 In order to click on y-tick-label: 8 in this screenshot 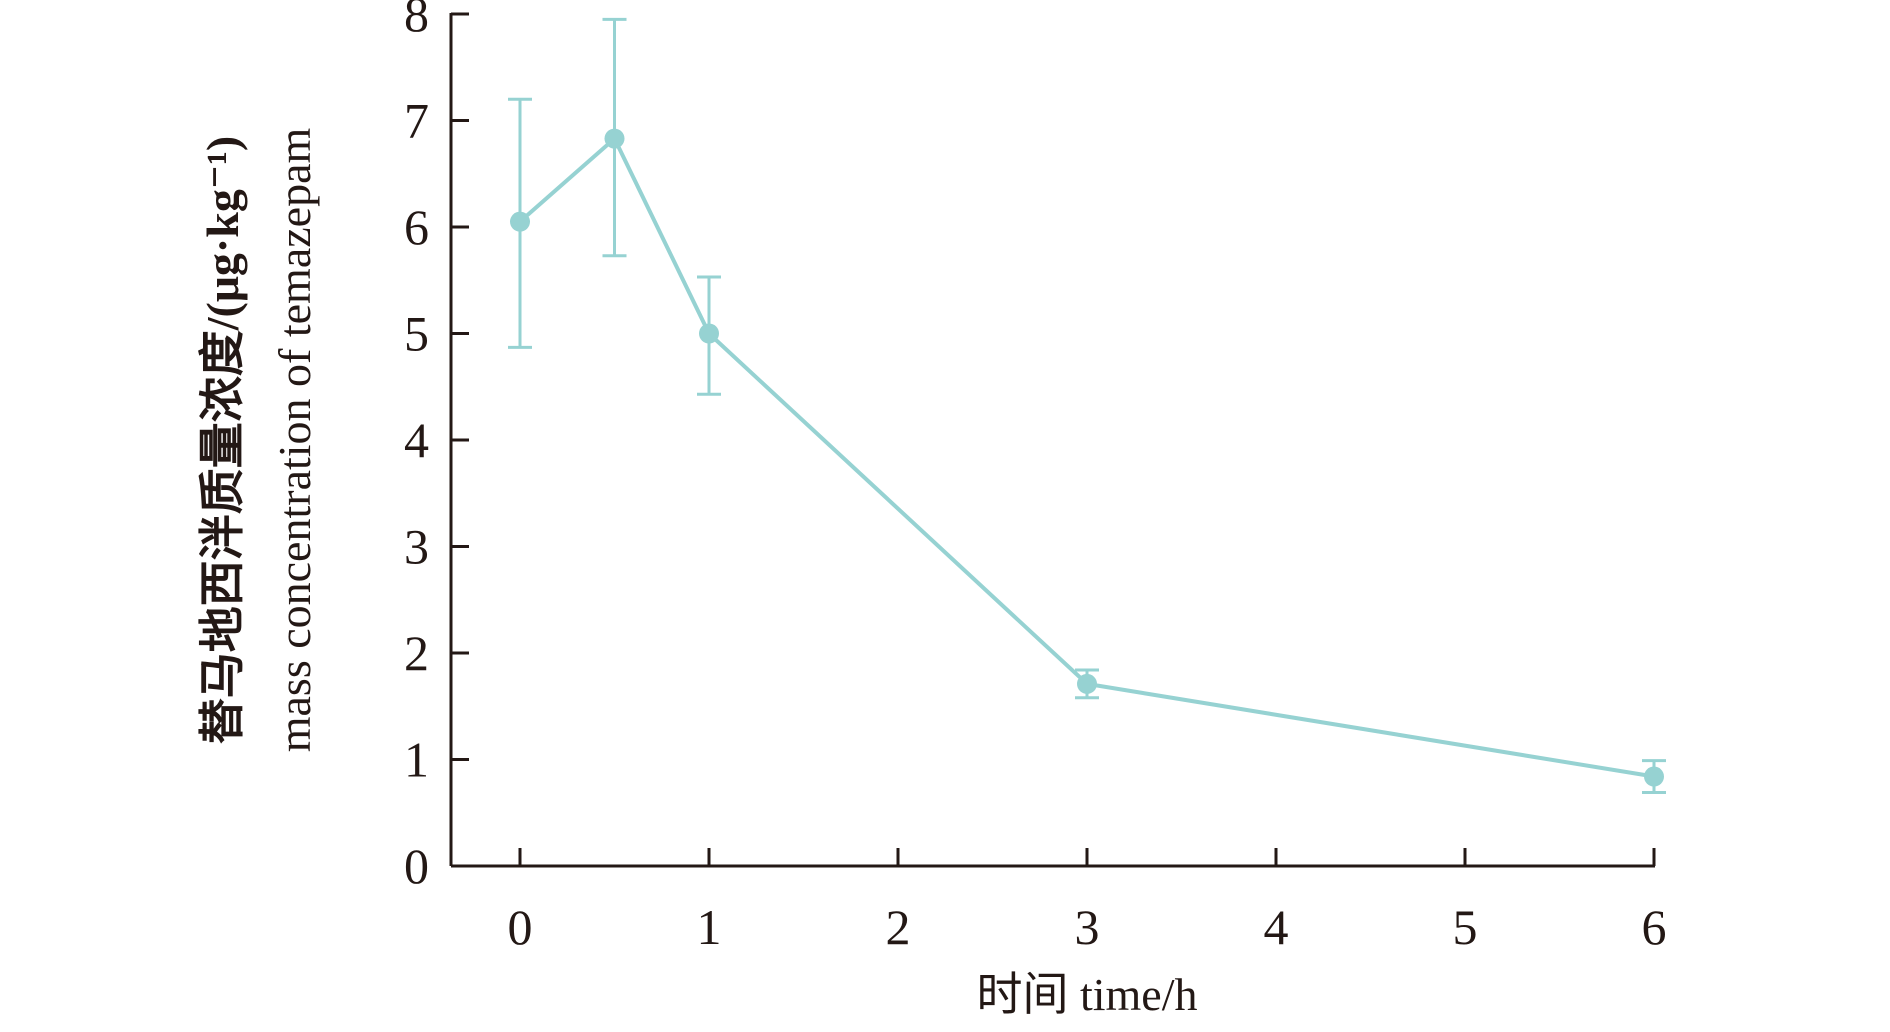, I will do `click(416, 21)`.